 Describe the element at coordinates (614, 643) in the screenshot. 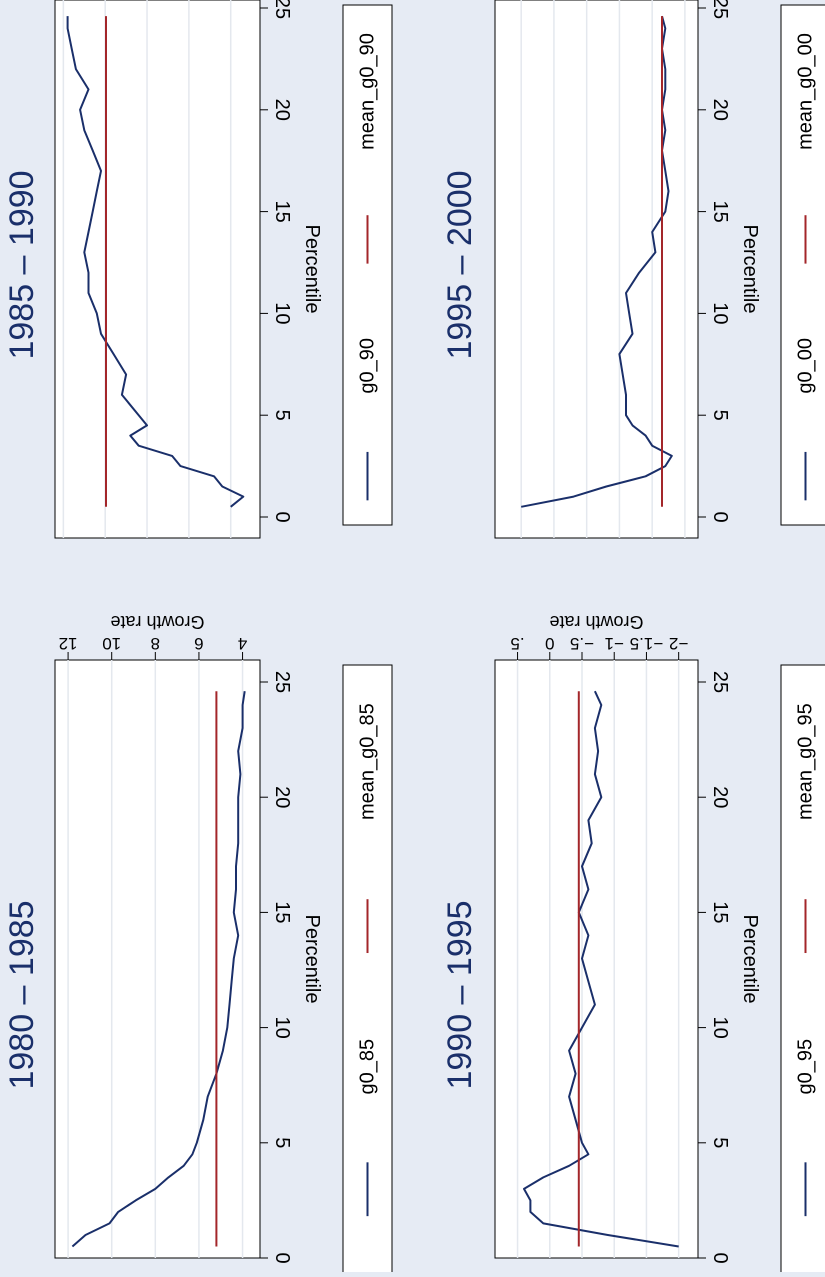

I see `y-tick-label: −1` at that location.